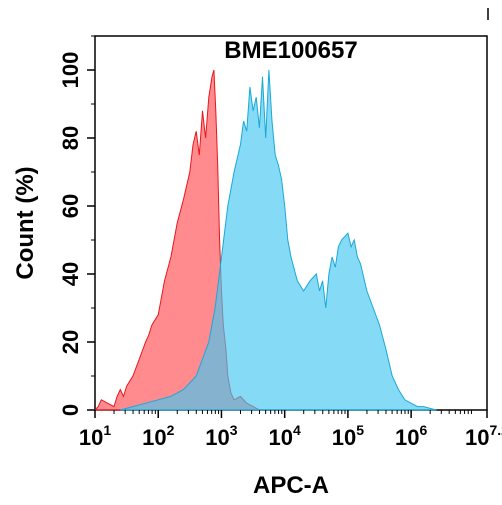 The width and height of the screenshot is (502, 505). I want to click on x-tick-label: 10², so click(158, 436).